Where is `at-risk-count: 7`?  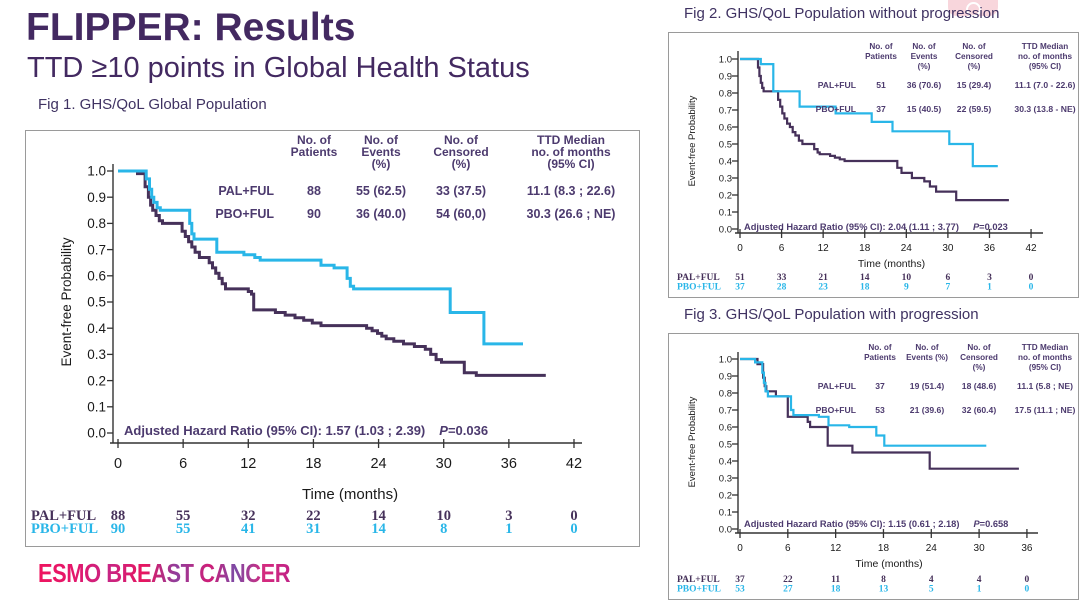
at-risk-count: 7 is located at coordinates (948, 288).